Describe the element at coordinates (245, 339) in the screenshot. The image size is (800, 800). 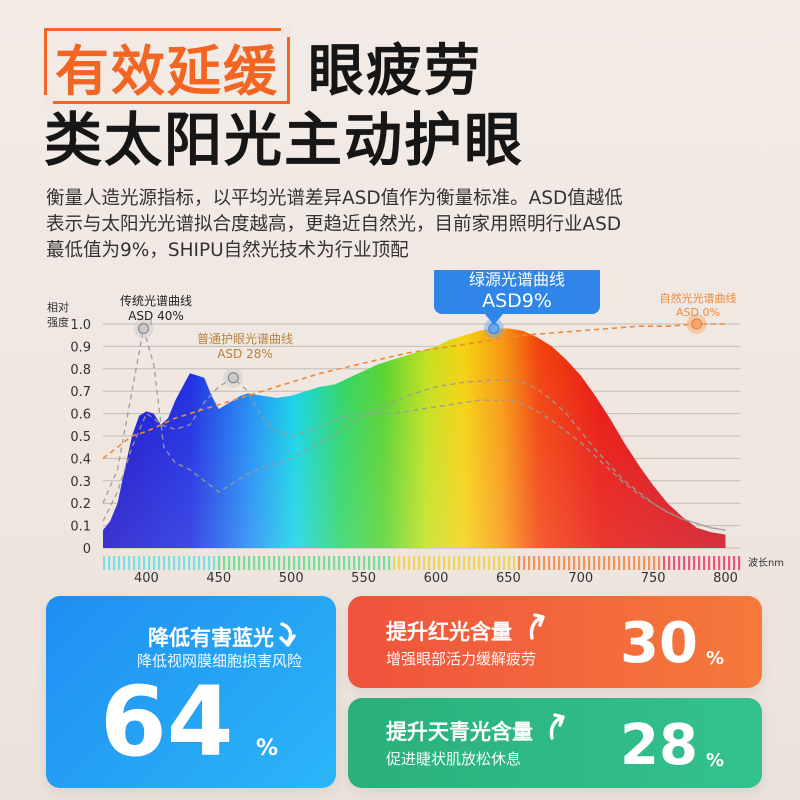
I see `series-label: 普通护眼光谱曲线` at that location.